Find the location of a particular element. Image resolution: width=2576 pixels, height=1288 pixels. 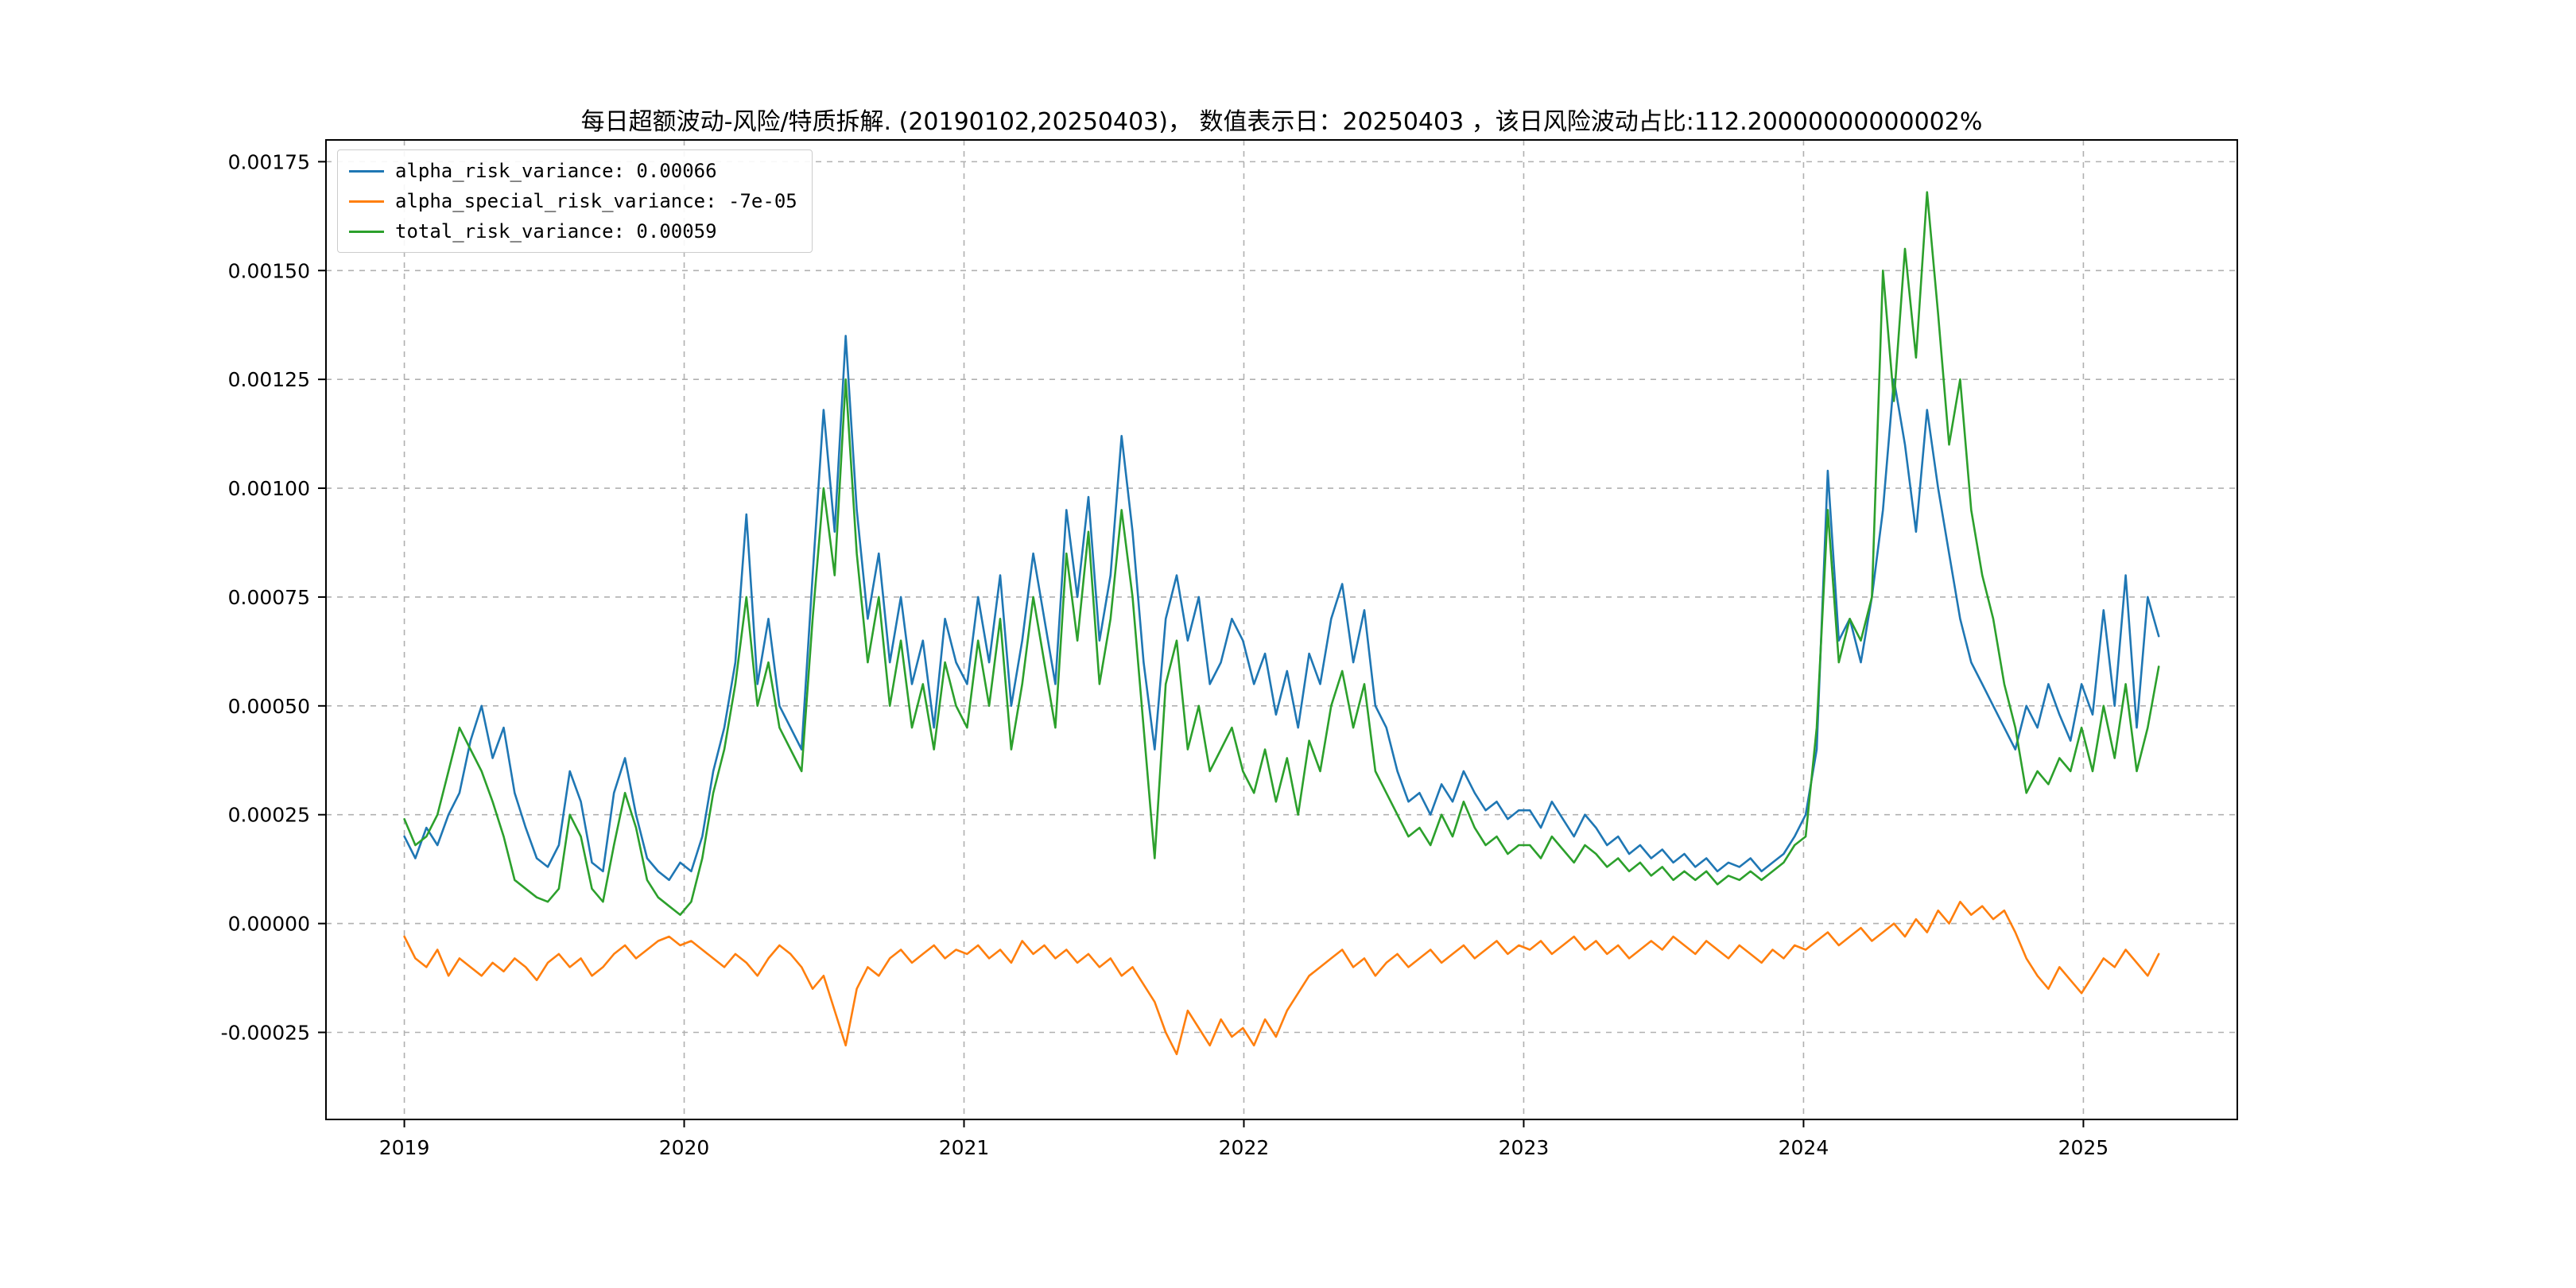

legend-item: total_risk_variance: 0.00059 is located at coordinates (573, 231).